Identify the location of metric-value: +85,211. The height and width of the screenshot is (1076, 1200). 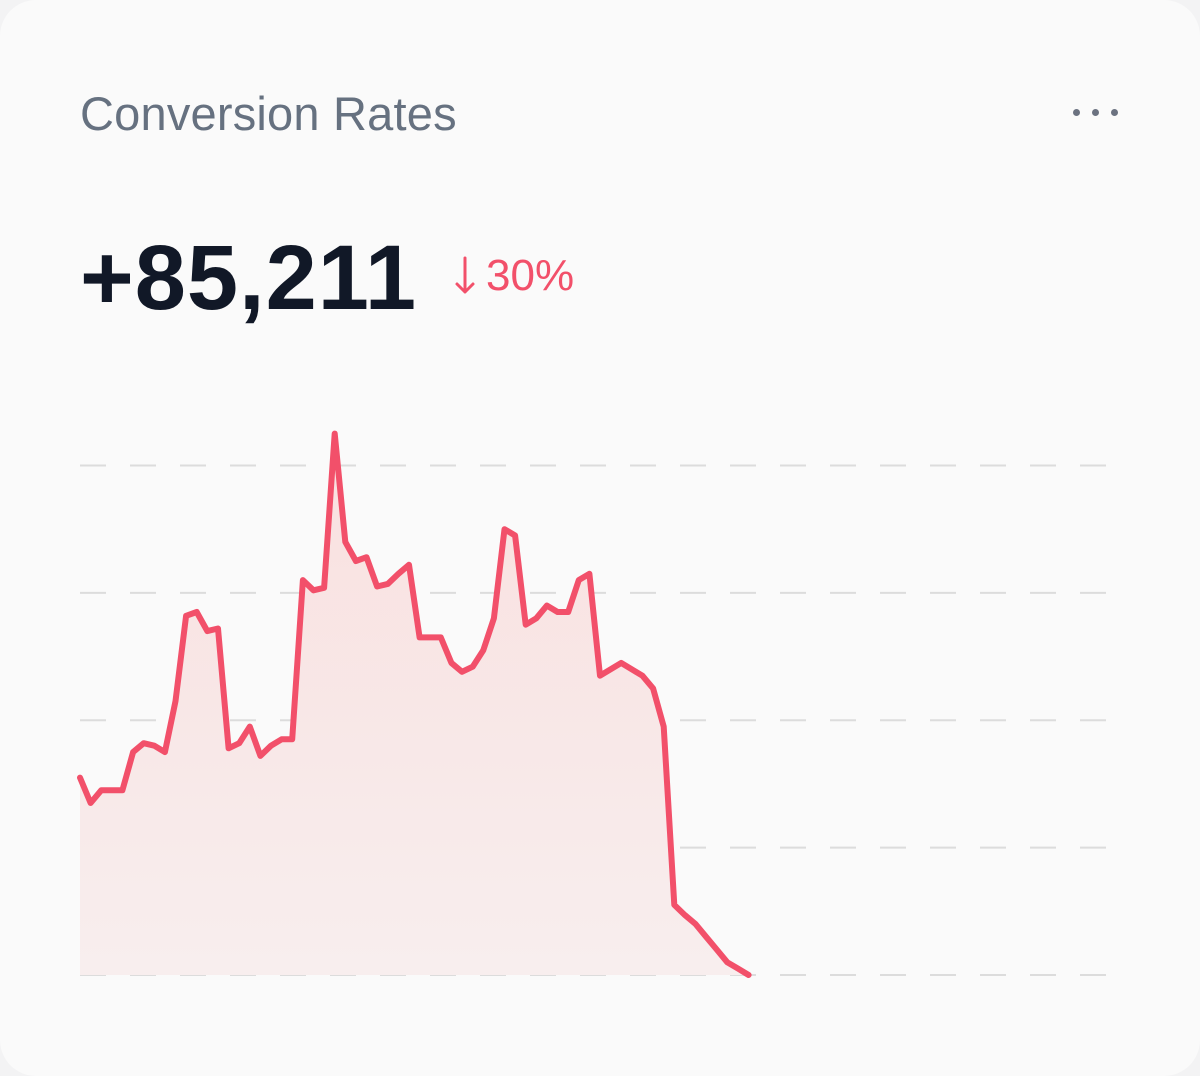
(249, 278).